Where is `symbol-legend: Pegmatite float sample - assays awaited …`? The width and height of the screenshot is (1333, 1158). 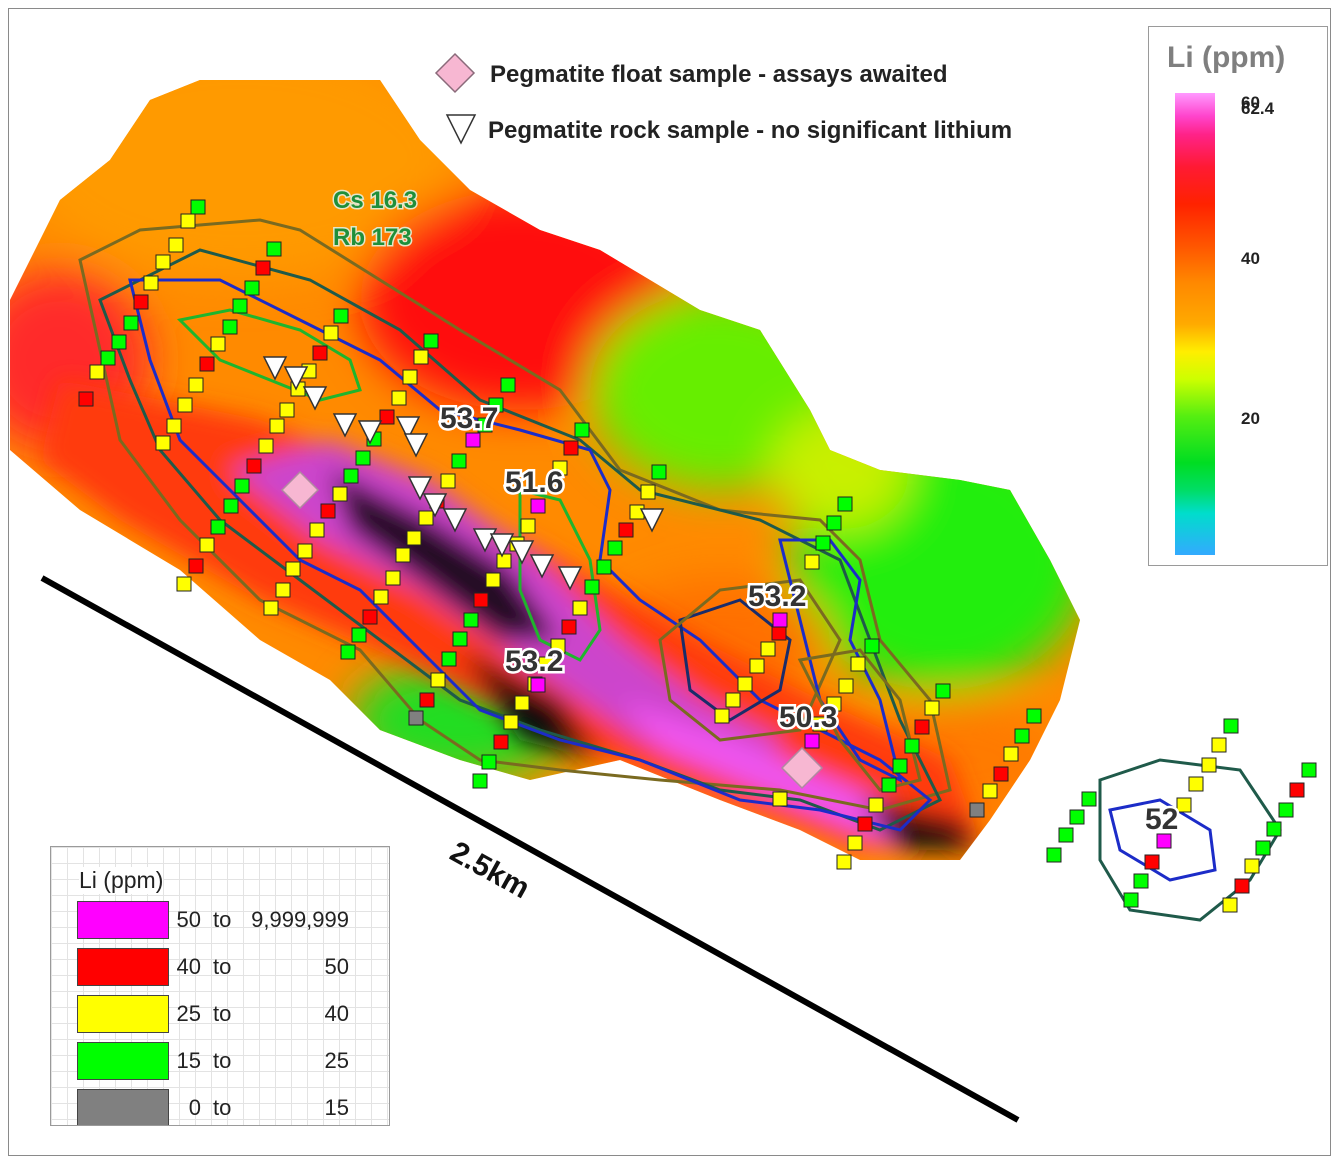 symbol-legend: Pegmatite float sample - assays awaited … is located at coordinates (723, 98).